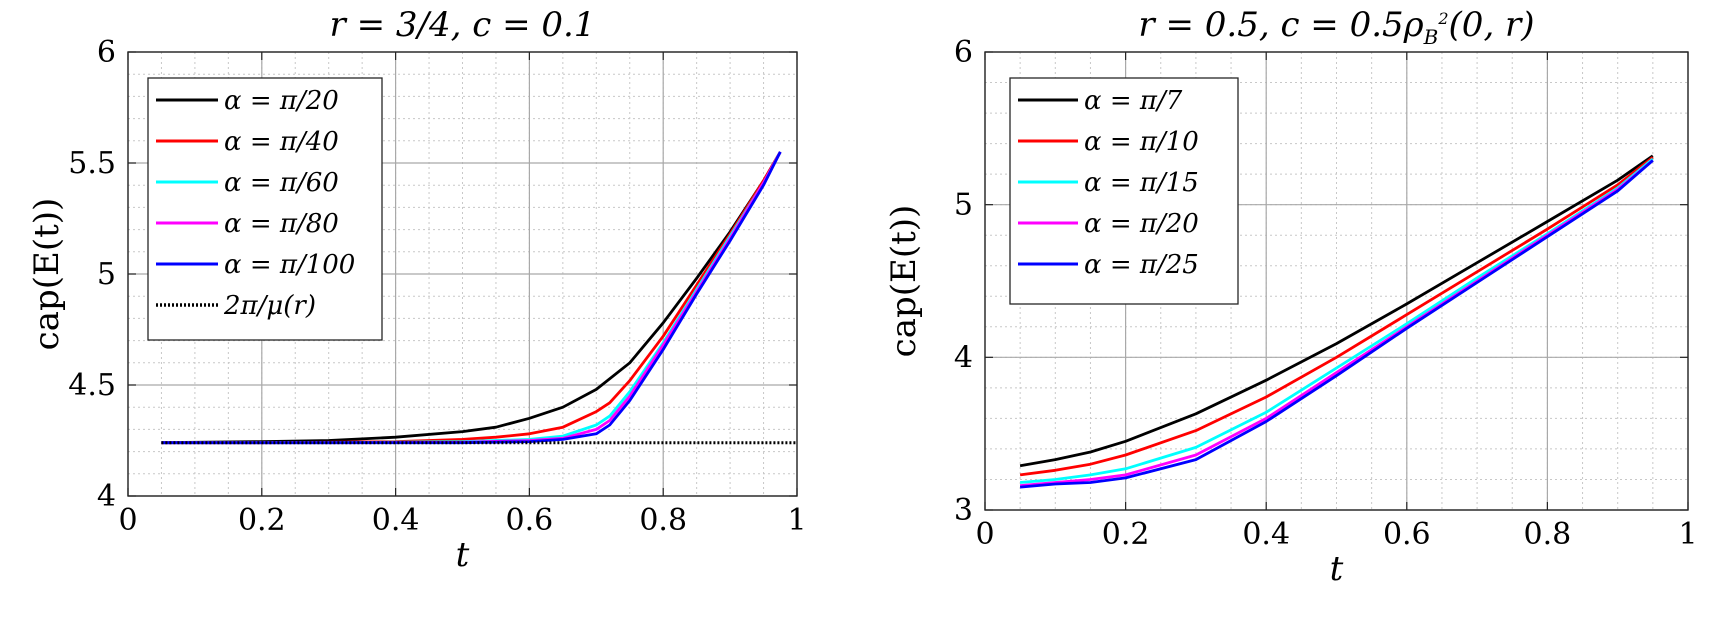 The height and width of the screenshot is (621, 1723). I want to click on legend-entry-4: α = π/80, so click(281, 224).